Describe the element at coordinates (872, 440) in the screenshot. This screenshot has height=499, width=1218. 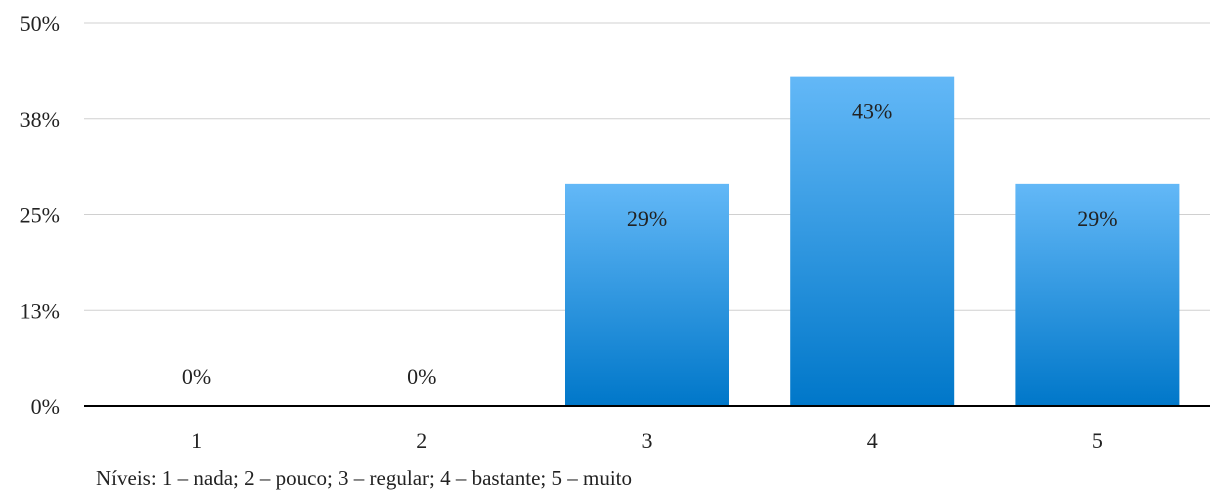
I see `x-tick-label: 4` at that location.